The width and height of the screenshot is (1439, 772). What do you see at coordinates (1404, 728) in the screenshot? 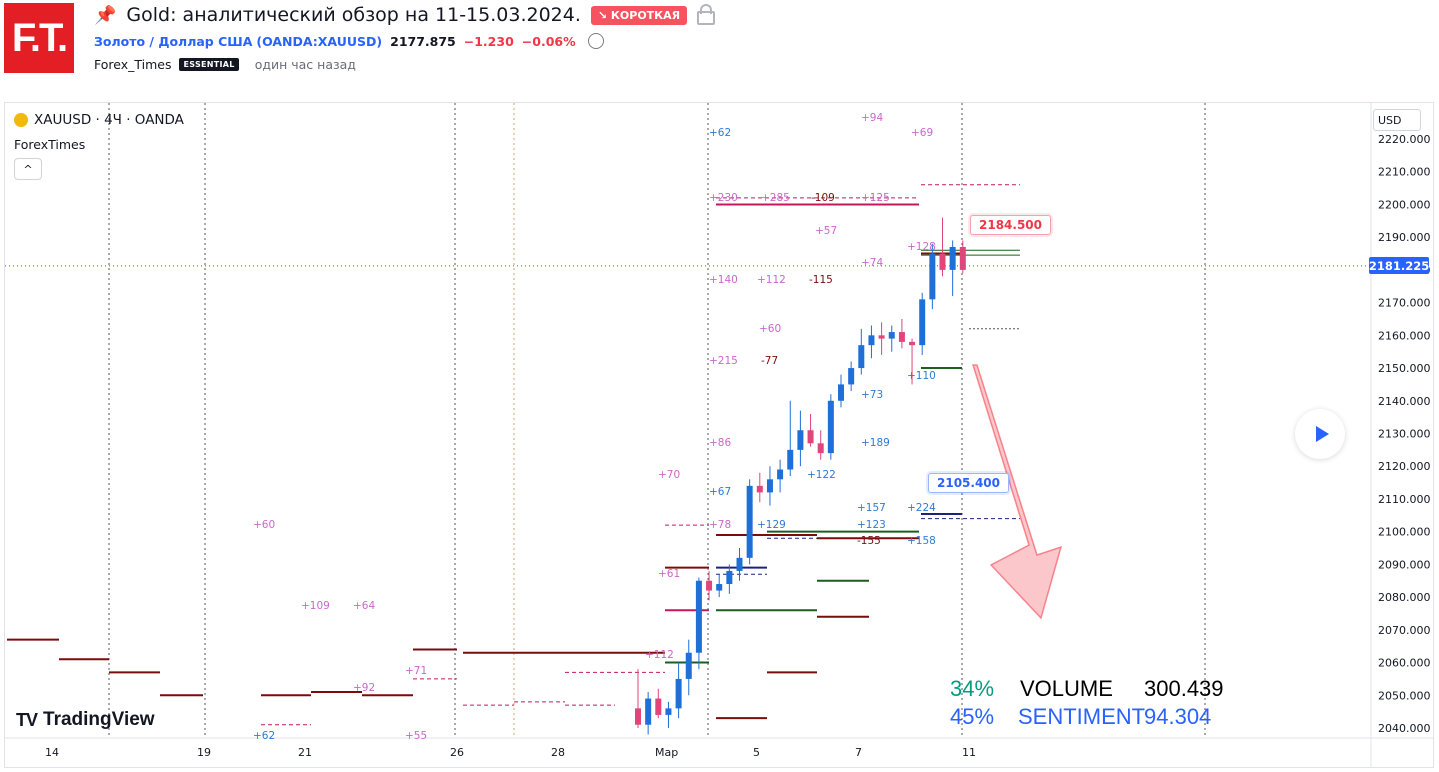
I see `y-tick-label: 2040.000` at bounding box center [1404, 728].